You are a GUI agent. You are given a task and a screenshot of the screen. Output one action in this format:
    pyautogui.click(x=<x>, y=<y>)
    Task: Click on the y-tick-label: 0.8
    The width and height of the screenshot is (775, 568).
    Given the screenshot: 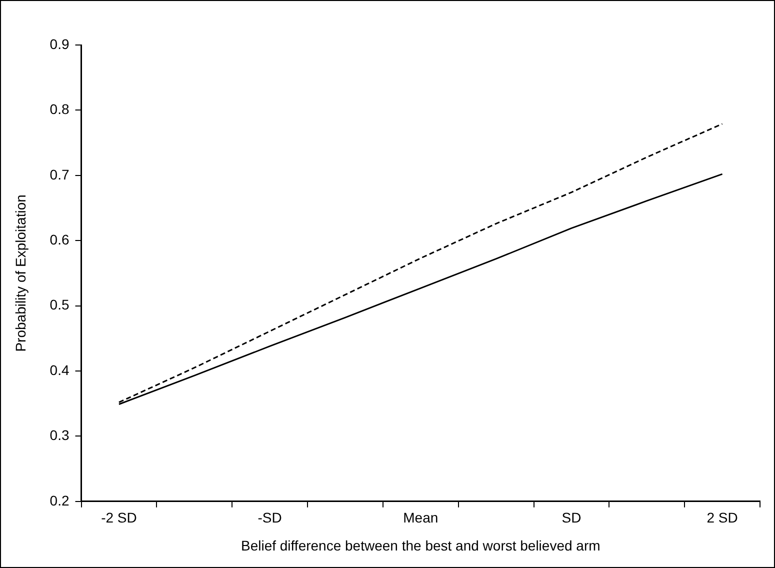 What is the action you would take?
    pyautogui.click(x=60, y=109)
    